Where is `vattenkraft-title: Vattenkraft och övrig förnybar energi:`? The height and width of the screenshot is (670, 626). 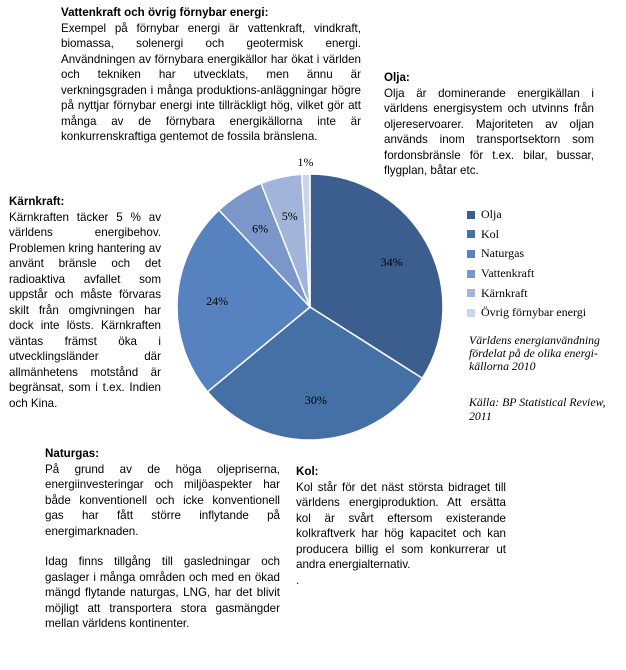 vattenkraft-title: Vattenkraft och övrig förnybar energi: is located at coordinates (165, 12).